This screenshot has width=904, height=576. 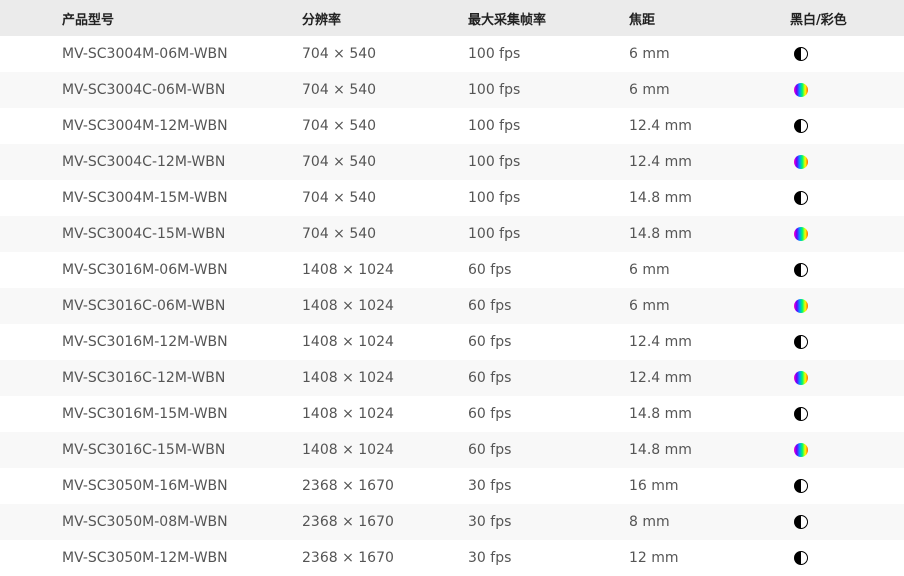 What do you see at coordinates (654, 486) in the screenshot?
I see `cell-focal-length: 16 mm` at bounding box center [654, 486].